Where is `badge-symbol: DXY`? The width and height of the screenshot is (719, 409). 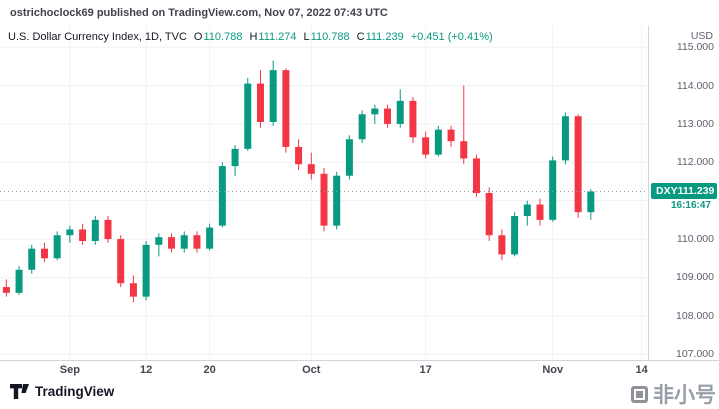 badge-symbol: DXY is located at coordinates (667, 190).